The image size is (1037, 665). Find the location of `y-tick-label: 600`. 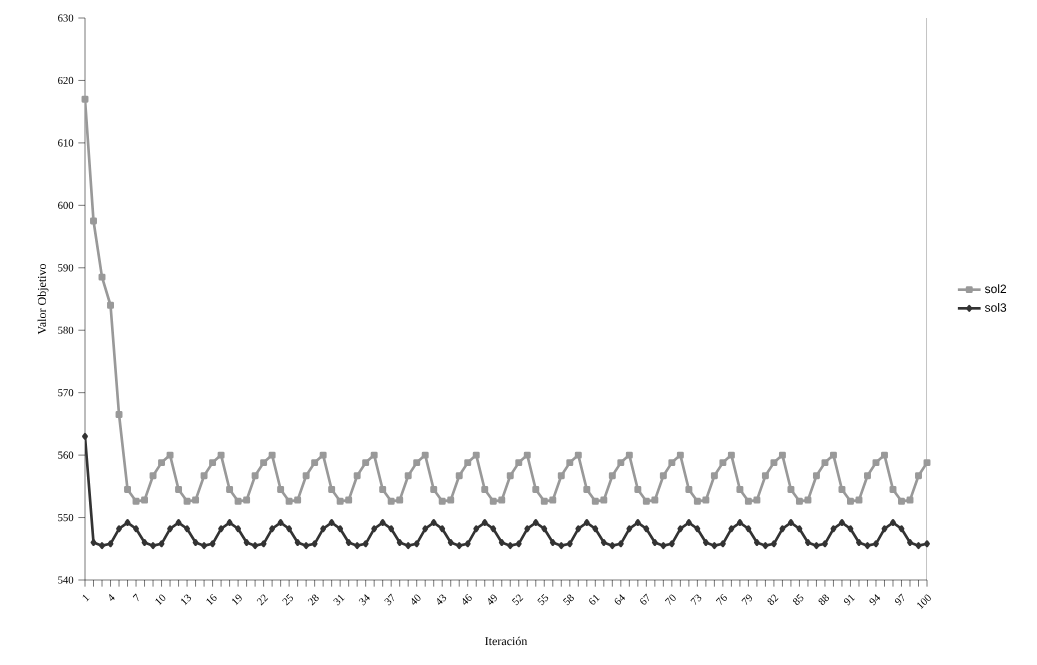

y-tick-label: 600 is located at coordinates (66, 205).